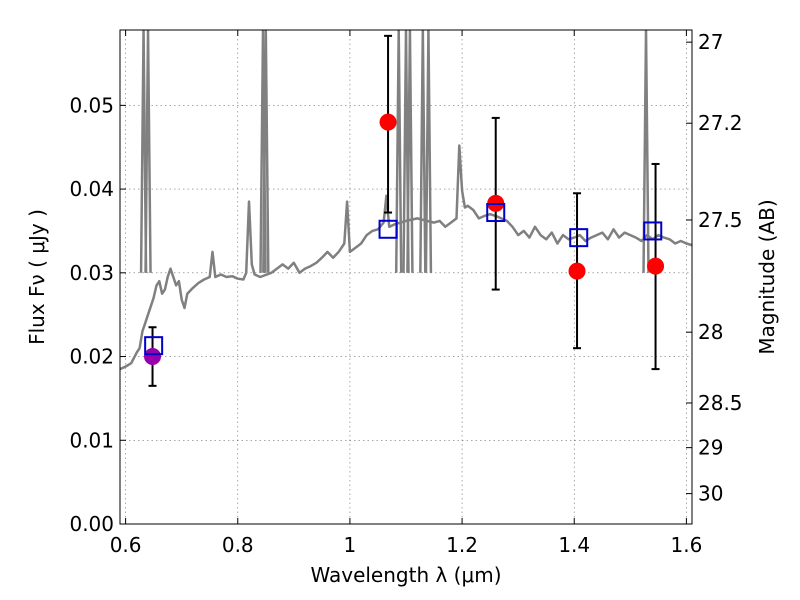  I want to click on right-tick-label: 27.5, so click(720, 220).